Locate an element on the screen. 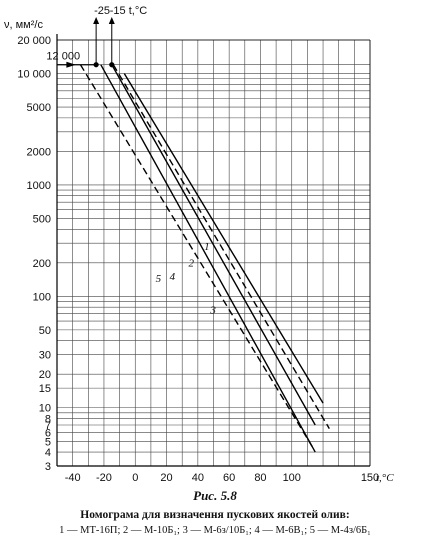  y-tick-label: 20 000 is located at coordinates (34, 41).